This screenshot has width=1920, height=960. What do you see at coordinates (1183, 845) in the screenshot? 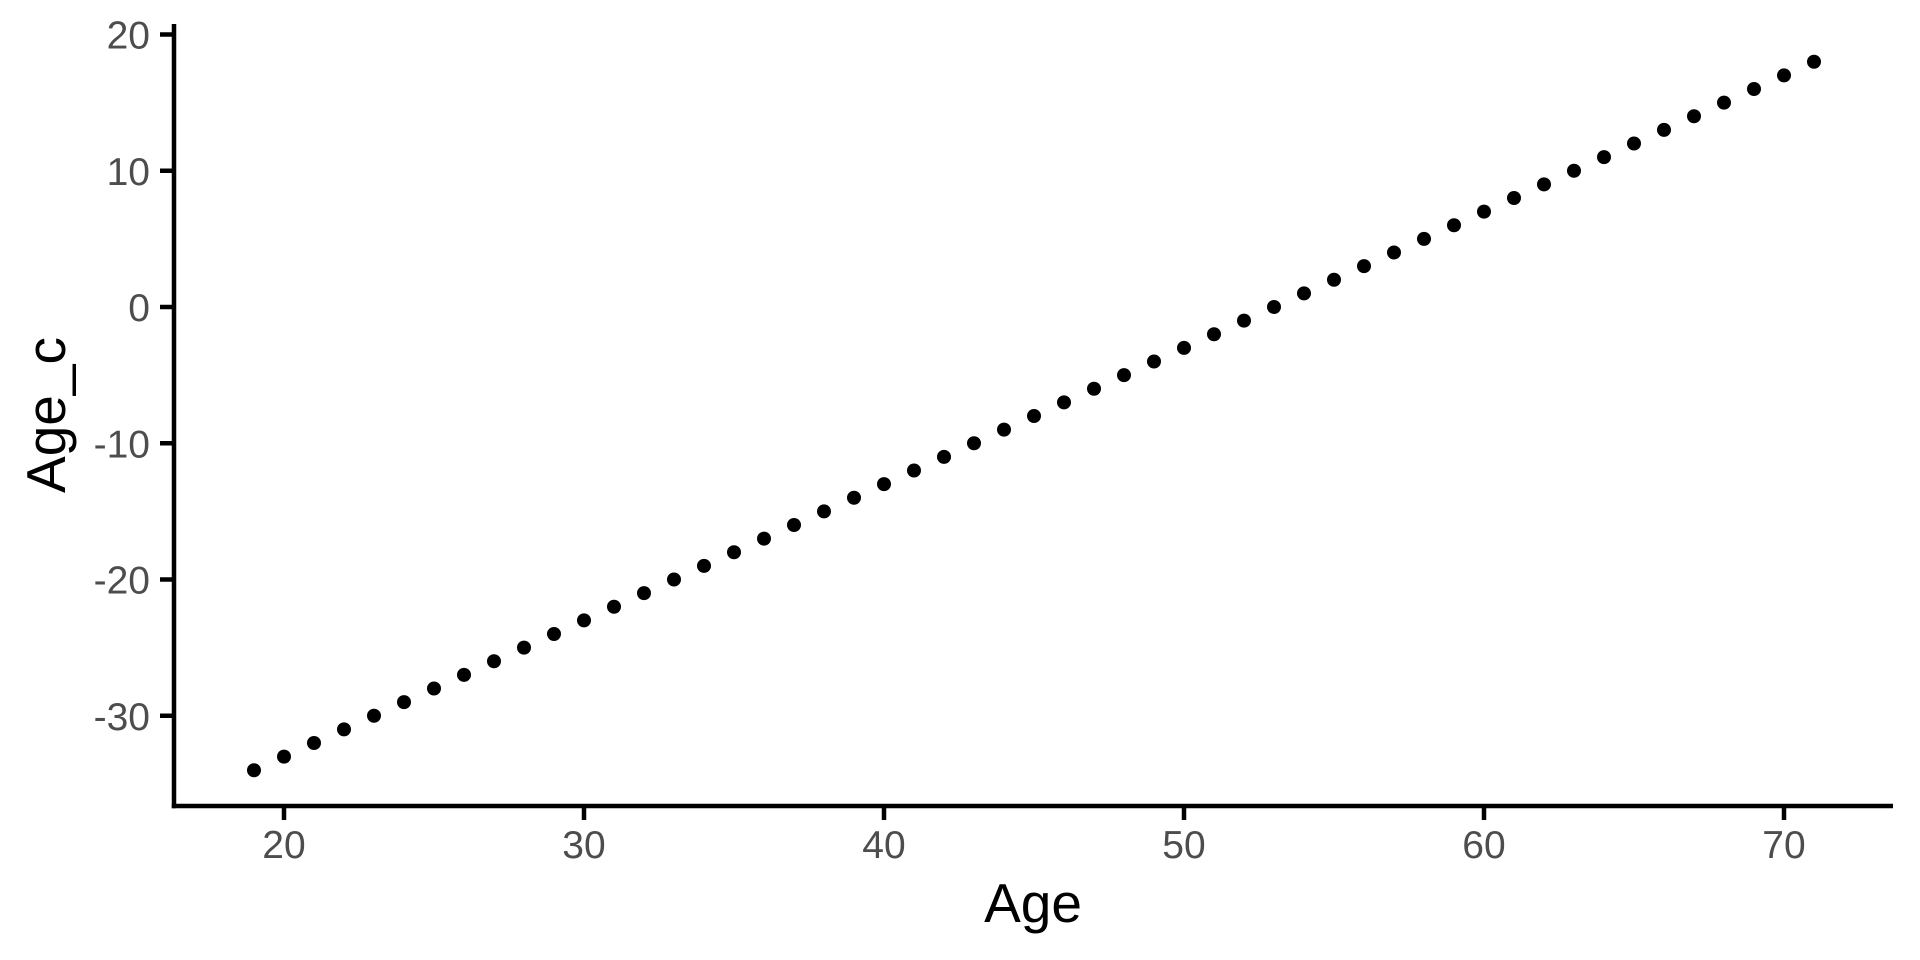
I see `x-tick-label: 50` at bounding box center [1183, 845].